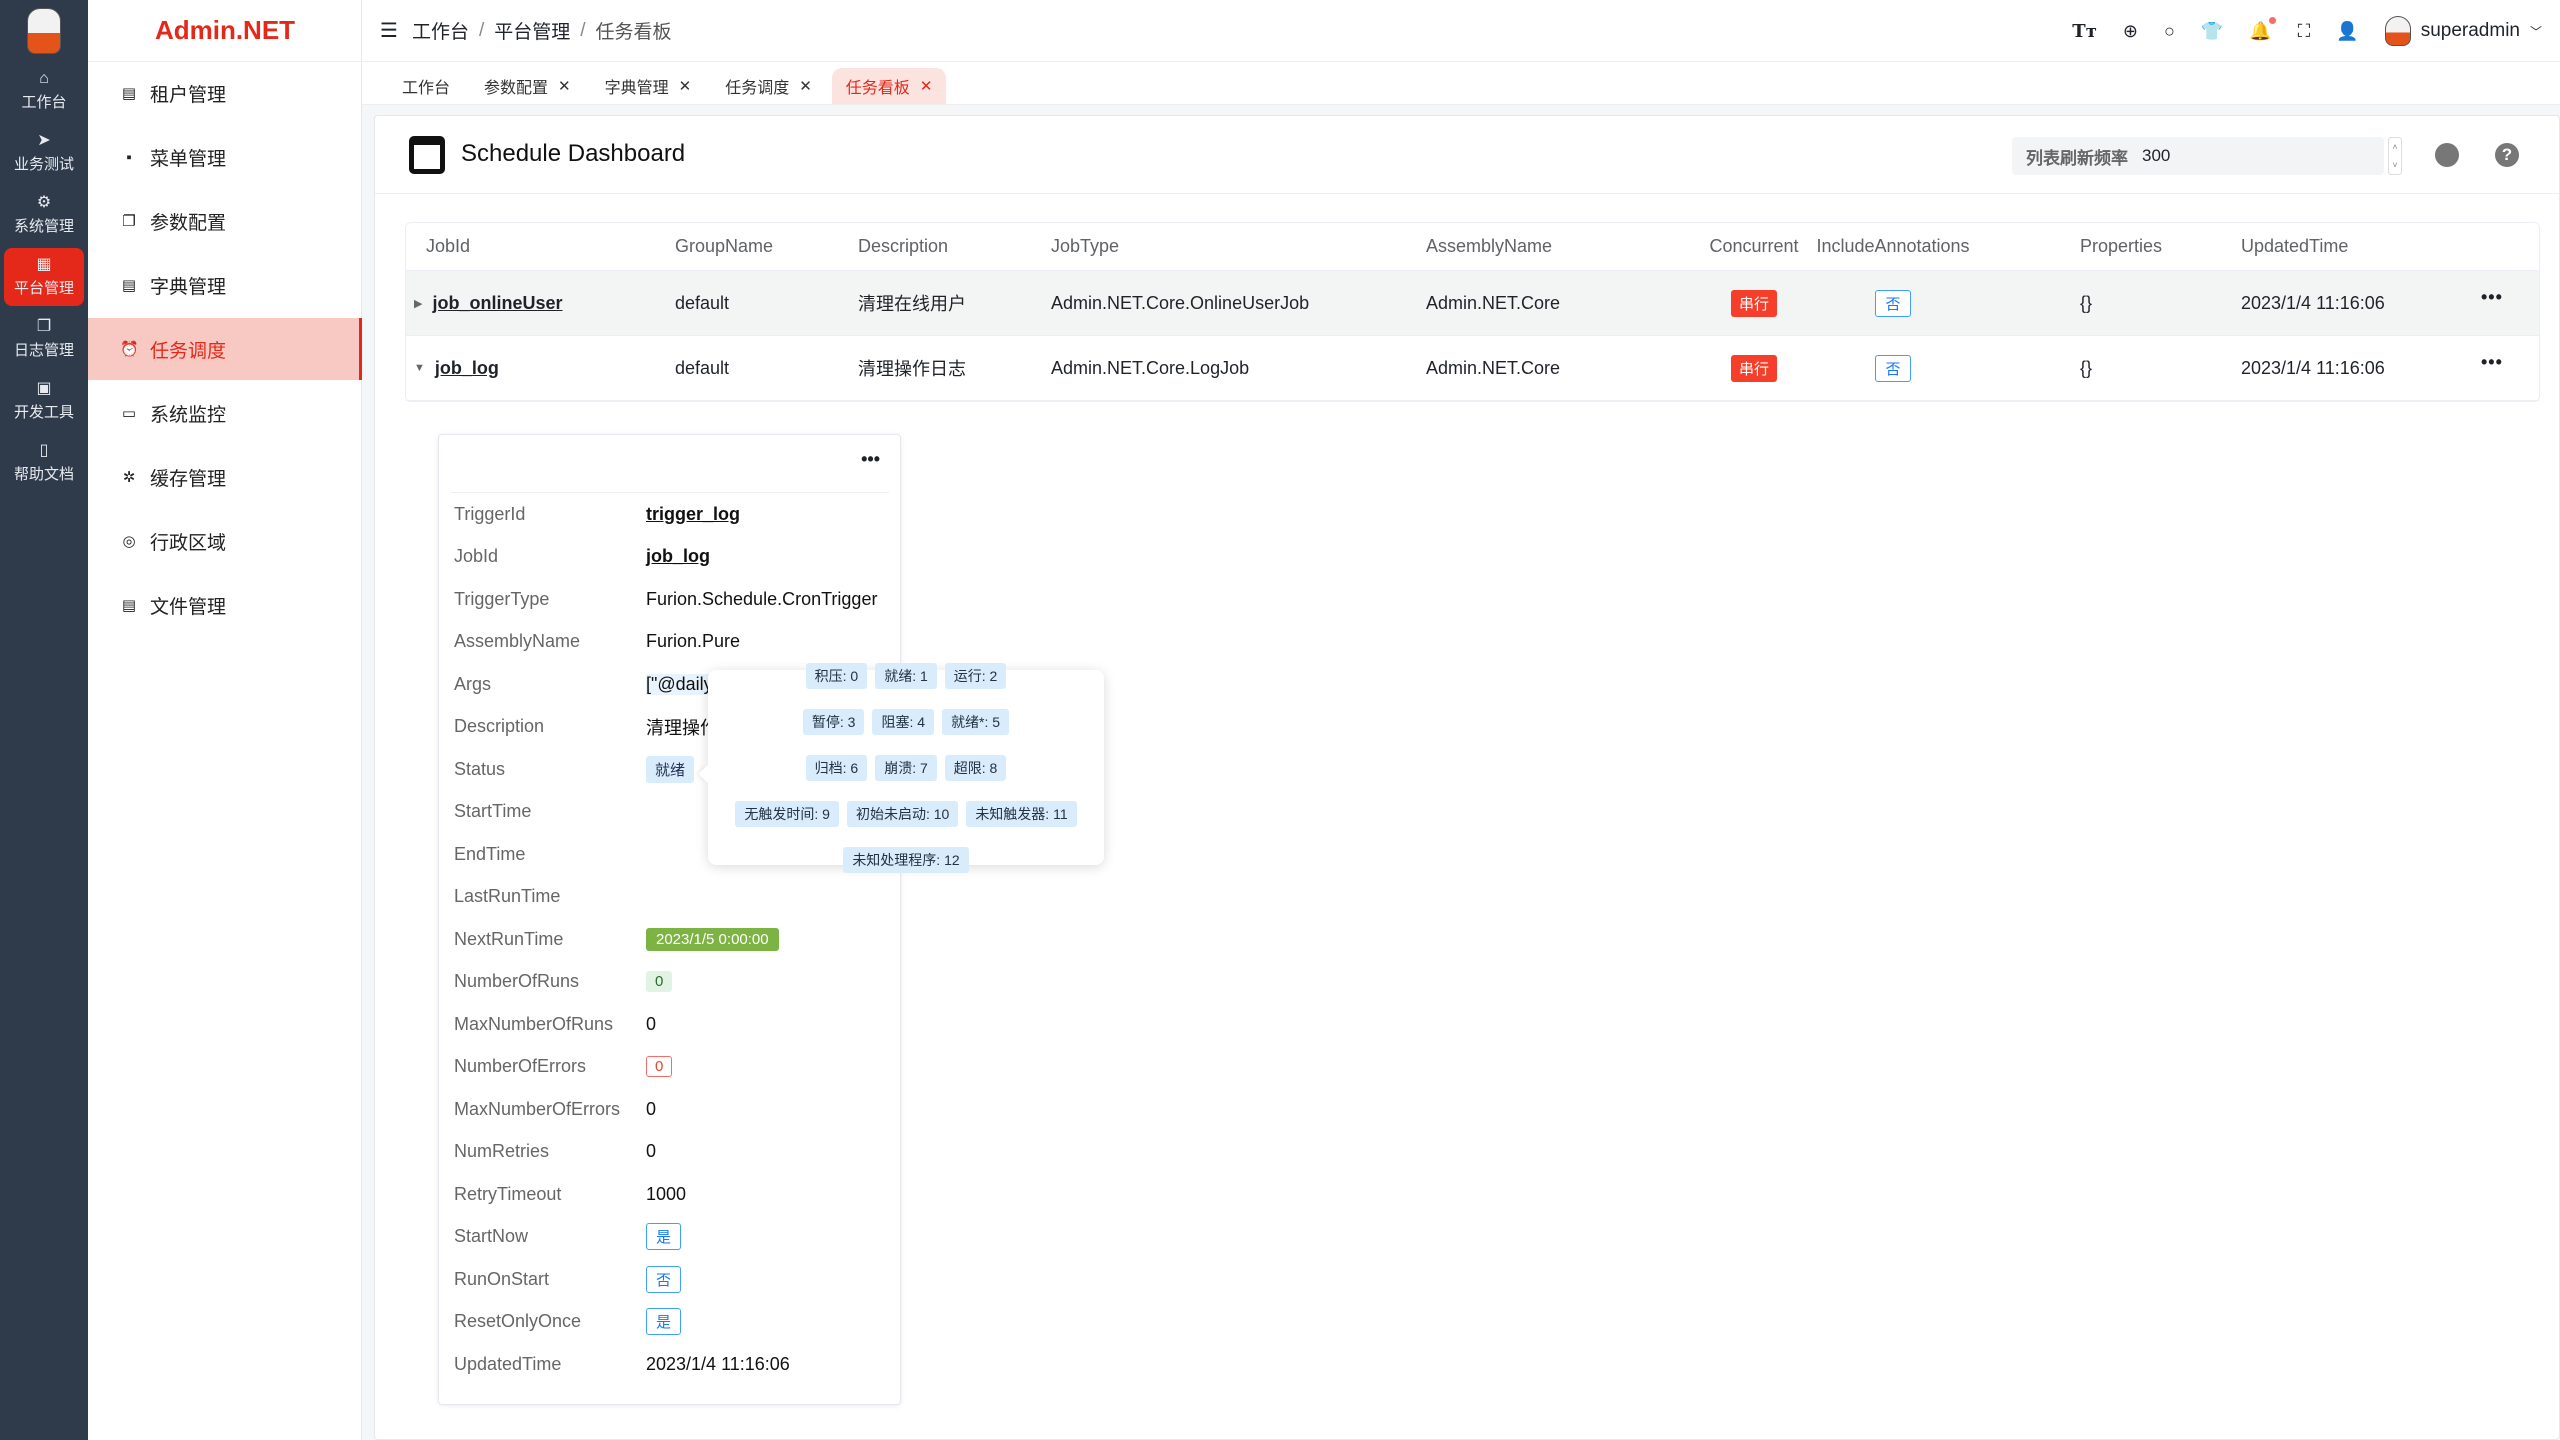 The image size is (2560, 1440). Describe the element at coordinates (2212, 30) in the screenshot. I see `theme-shirt-icon: 👕` at that location.